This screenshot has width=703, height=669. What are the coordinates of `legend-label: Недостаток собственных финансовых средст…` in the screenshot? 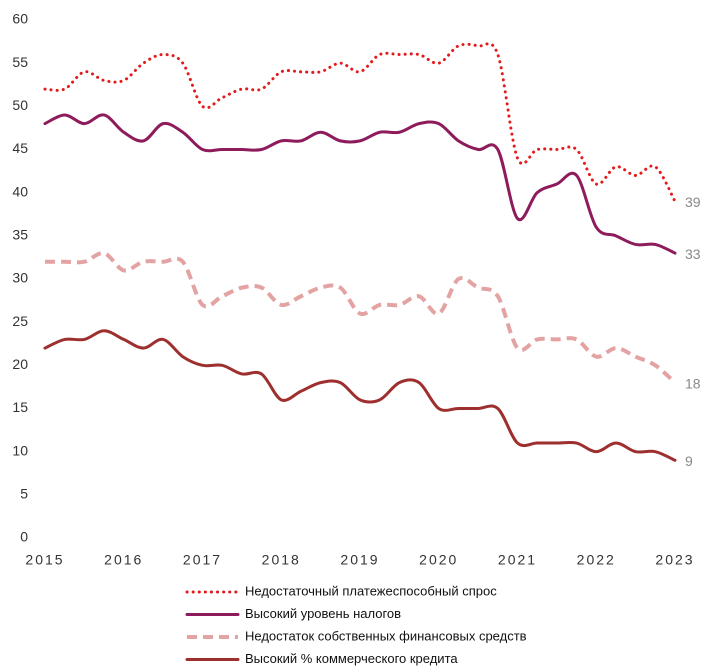 It's located at (386, 635).